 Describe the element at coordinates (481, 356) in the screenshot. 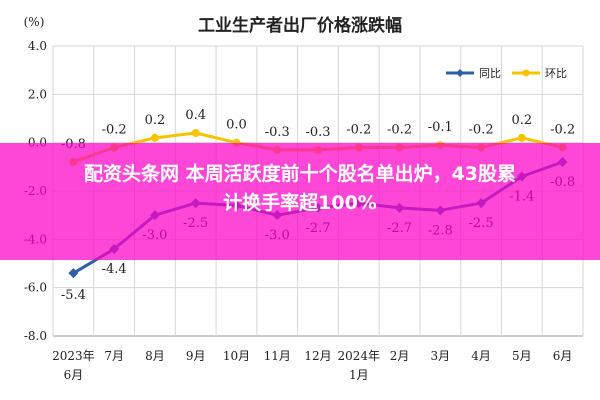

I see `x-tick-label: 4月` at that location.